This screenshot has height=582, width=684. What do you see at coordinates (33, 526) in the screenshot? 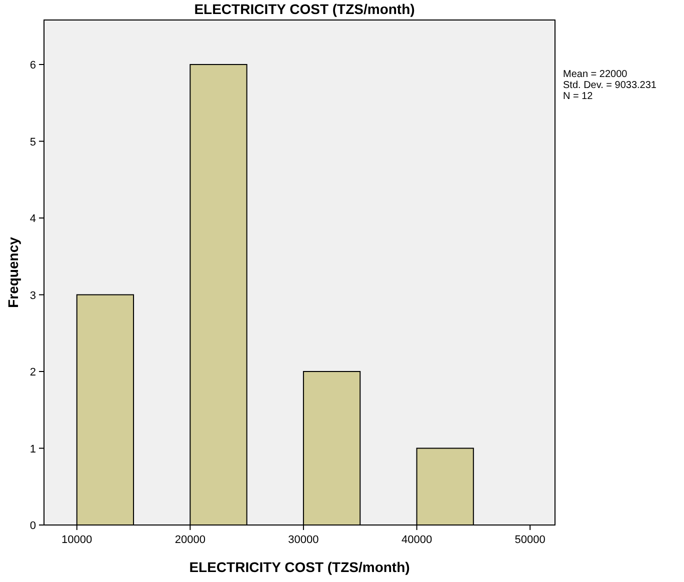
I see `y-tick-label: 0` at bounding box center [33, 526].